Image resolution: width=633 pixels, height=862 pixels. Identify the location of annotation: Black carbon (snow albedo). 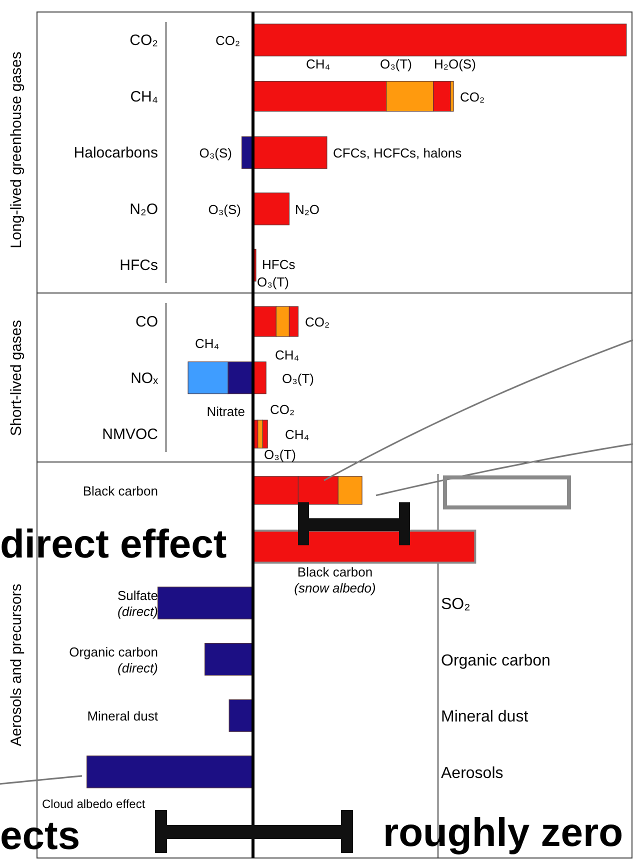
(335, 580).